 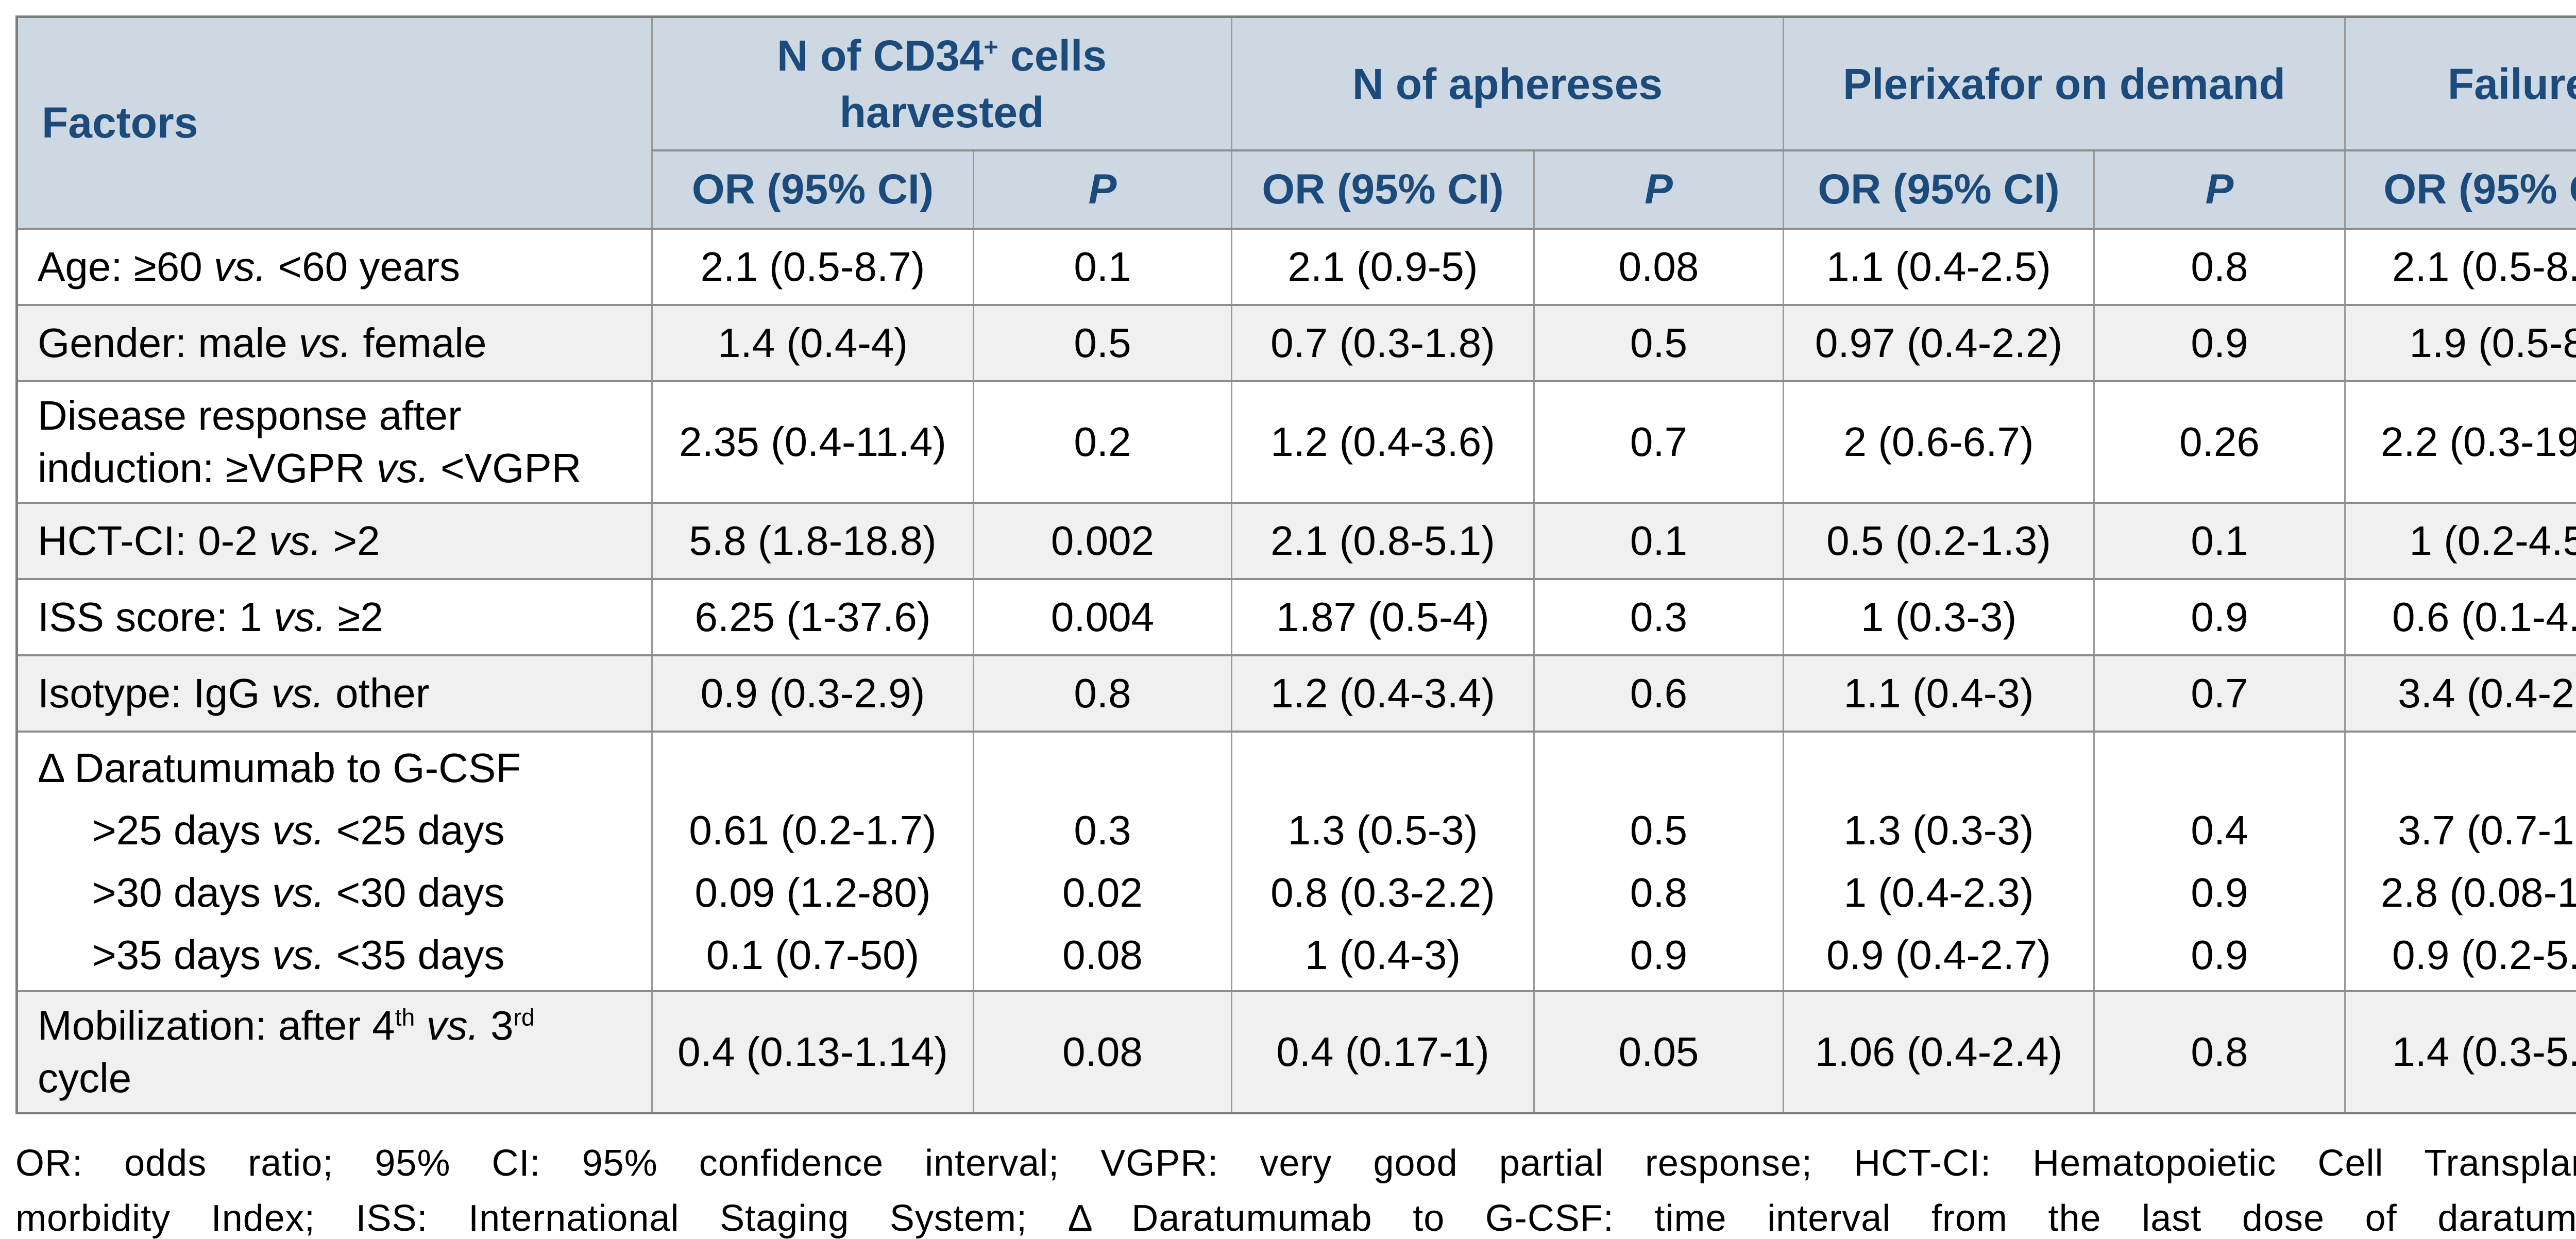 What do you see at coordinates (2064, 83) in the screenshot?
I see `group-header-plerixafor: Plerixafor on demand` at bounding box center [2064, 83].